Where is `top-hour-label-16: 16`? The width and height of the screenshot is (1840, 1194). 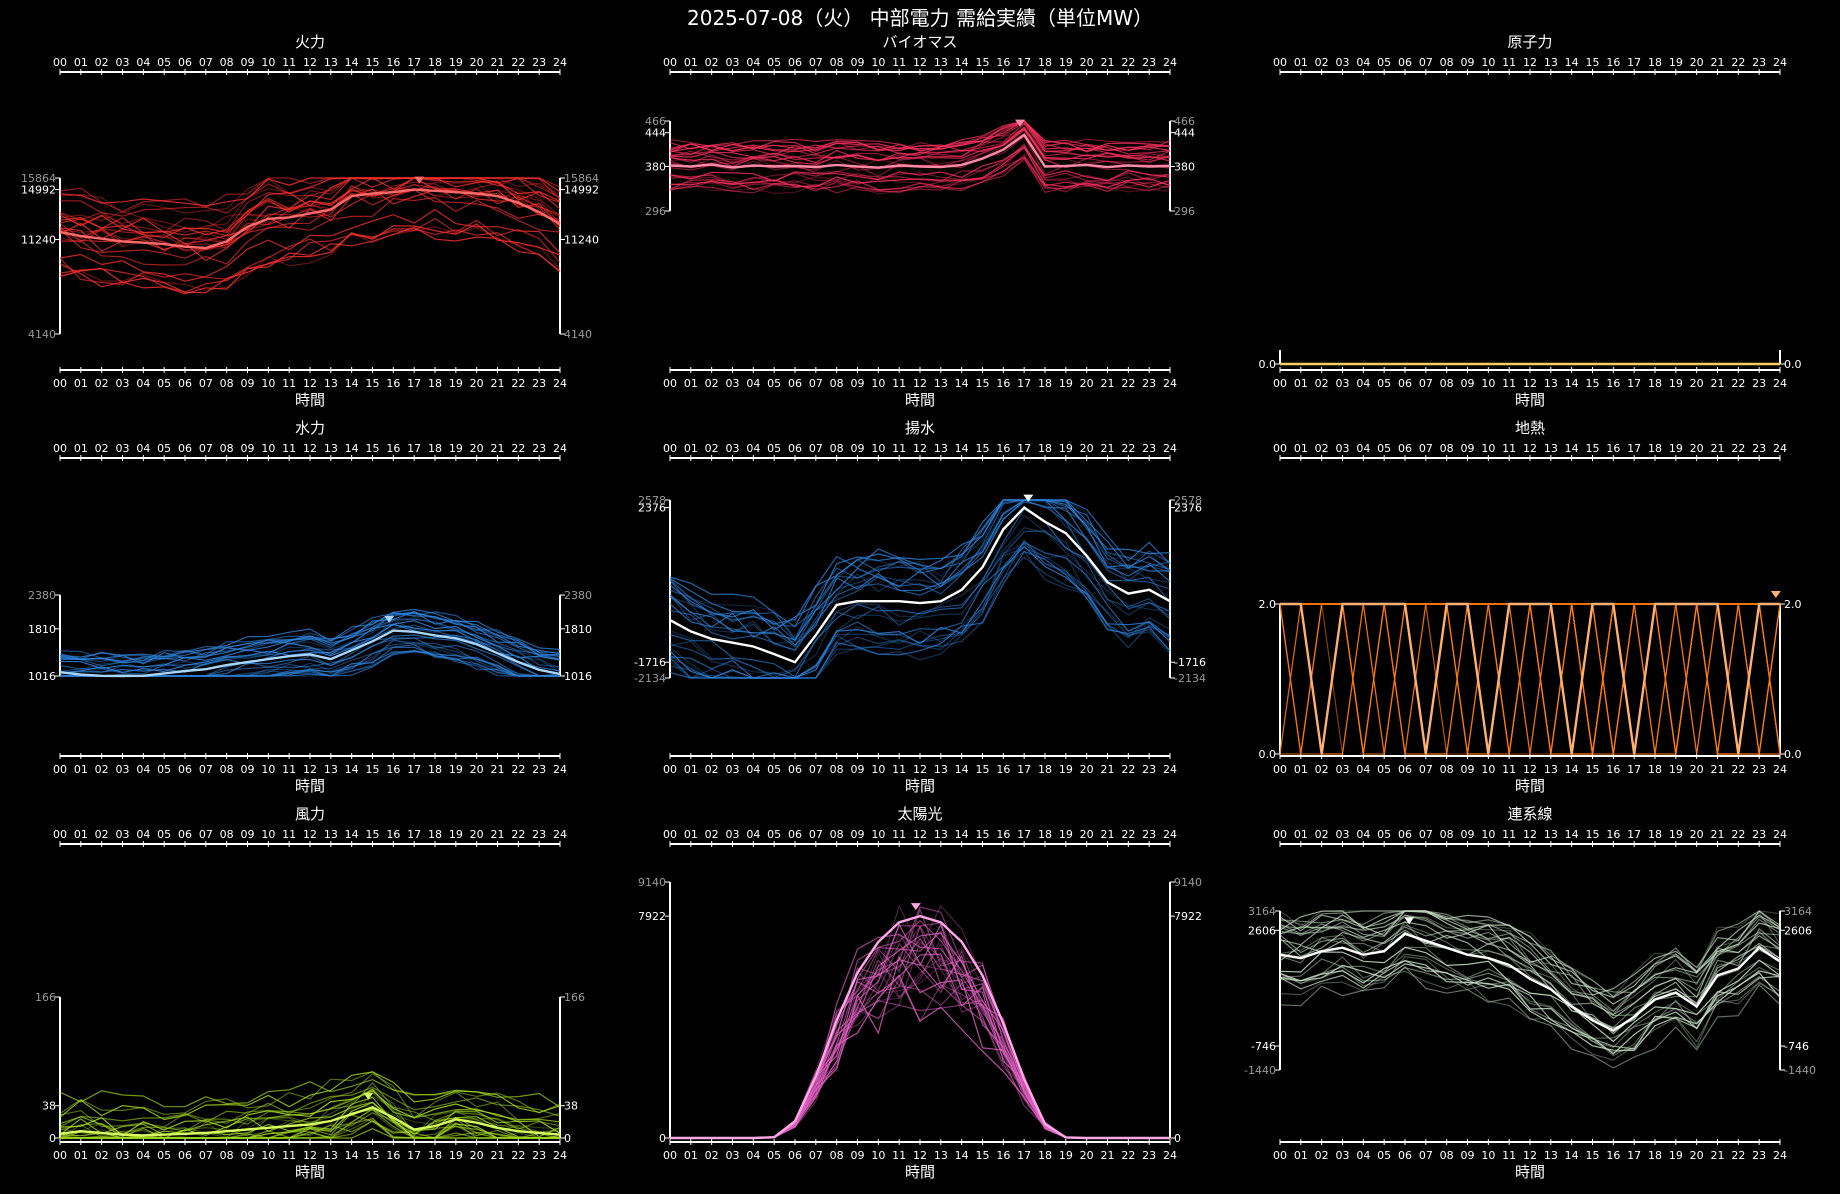
top-hour-label-16: 16 is located at coordinates (1613, 448).